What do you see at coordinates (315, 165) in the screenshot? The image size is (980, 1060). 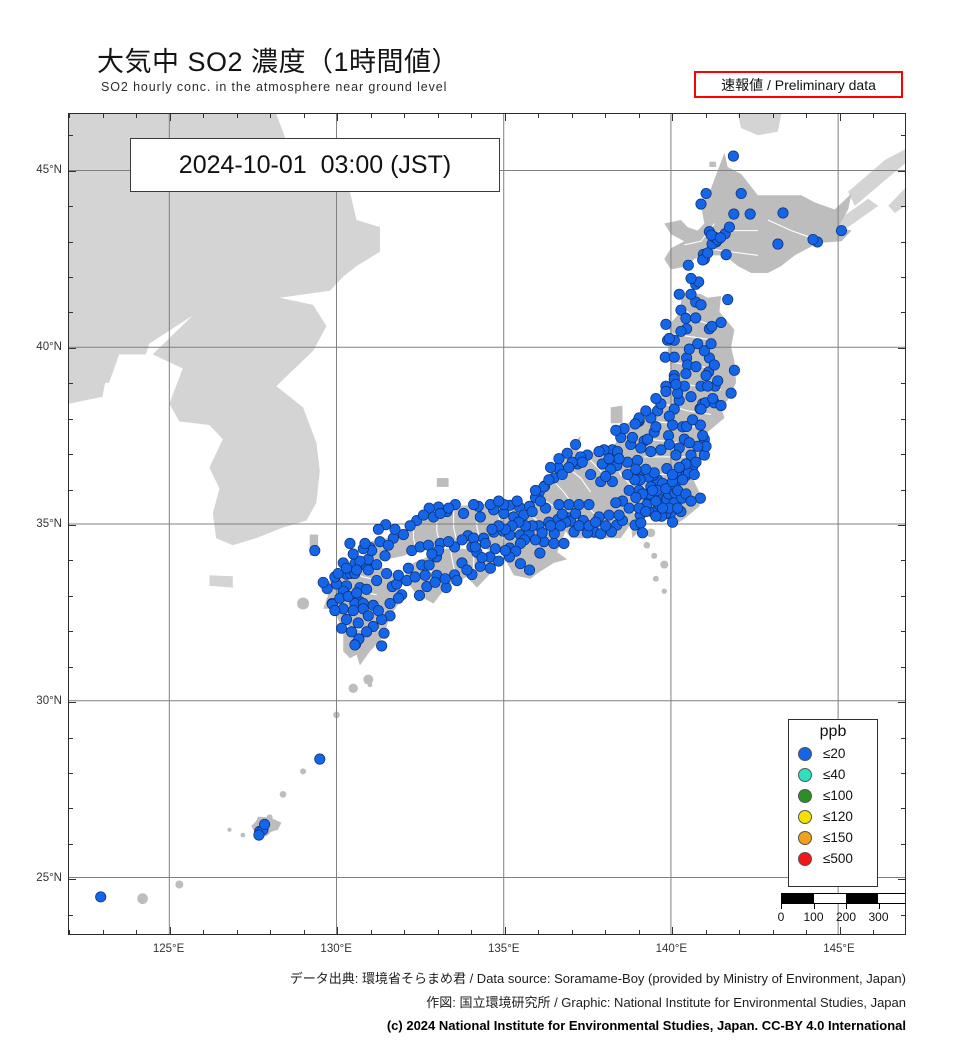 I see `timestamp-label: 2024-10-01 03:00 (JST)` at bounding box center [315, 165].